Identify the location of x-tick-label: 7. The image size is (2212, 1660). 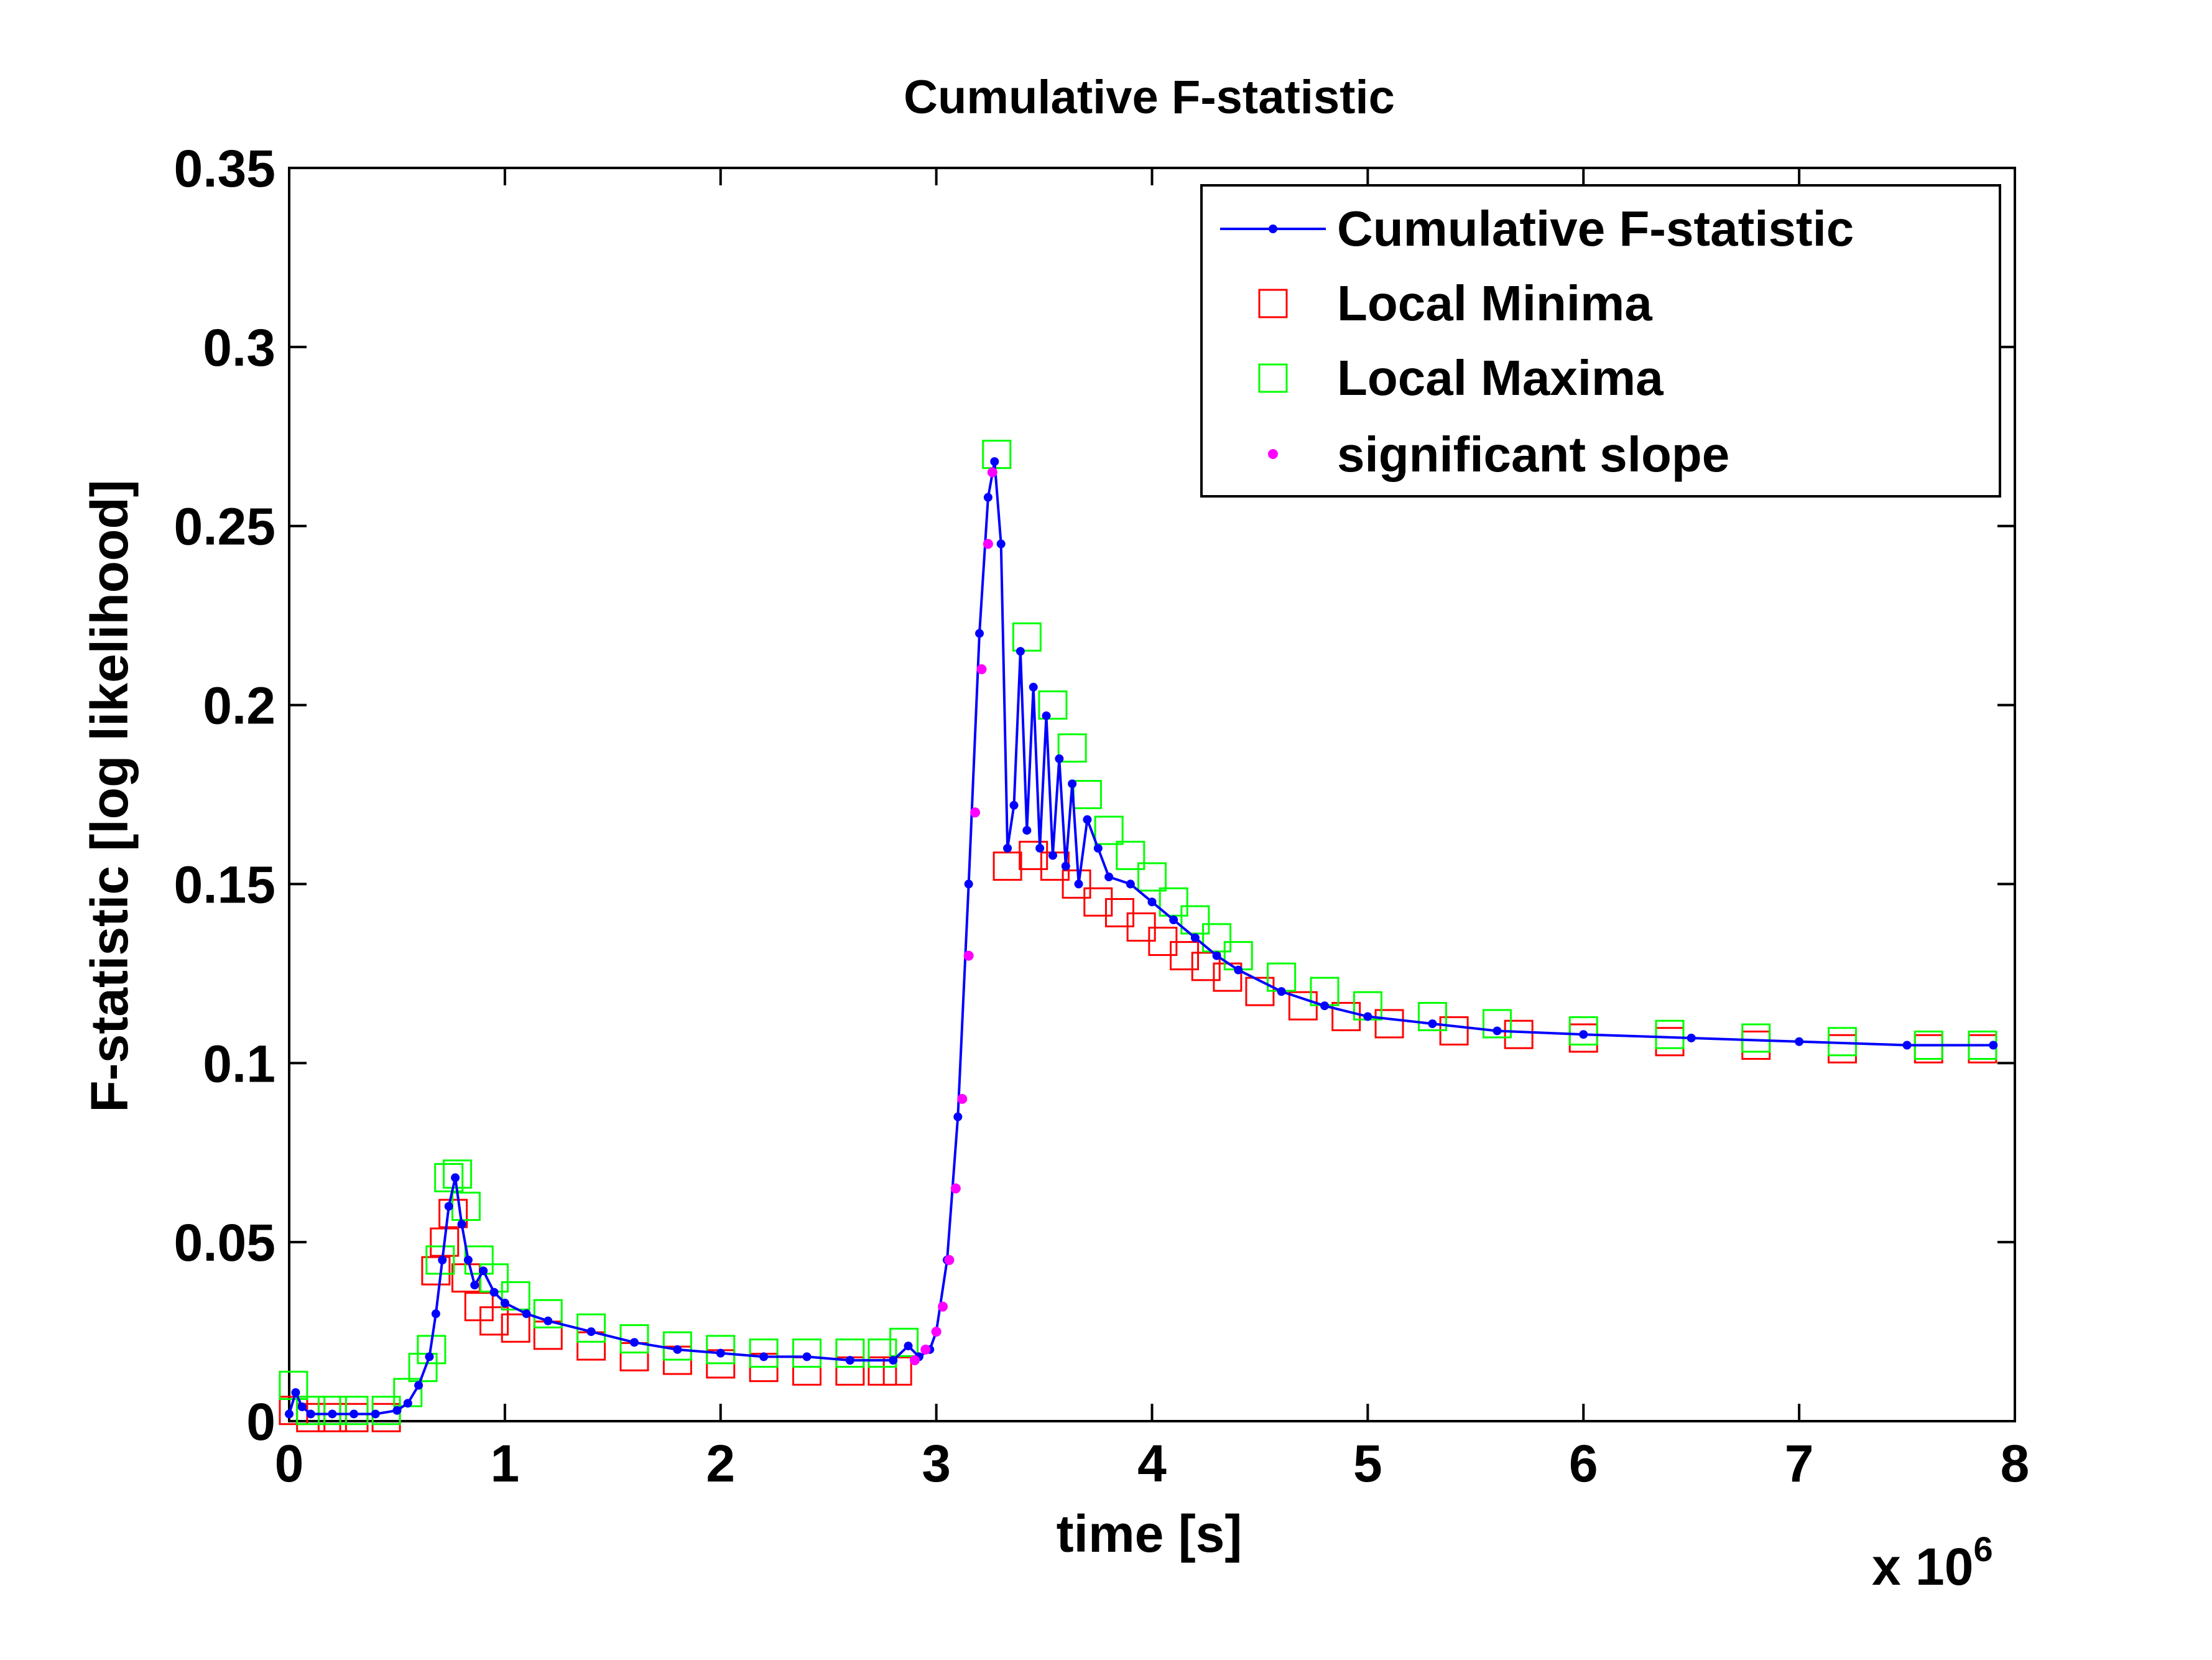
(1799, 1464).